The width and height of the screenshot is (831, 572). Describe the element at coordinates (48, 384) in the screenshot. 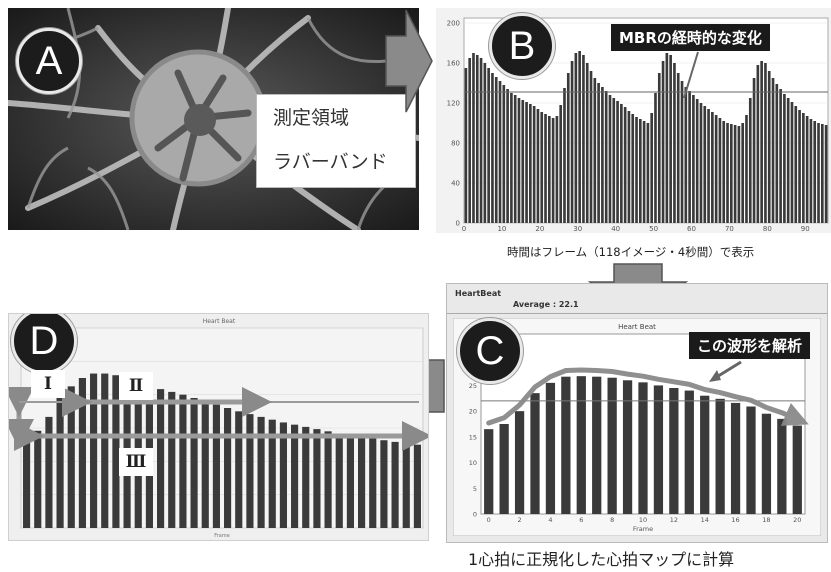

I see `marker-one: Ⅰ` at that location.